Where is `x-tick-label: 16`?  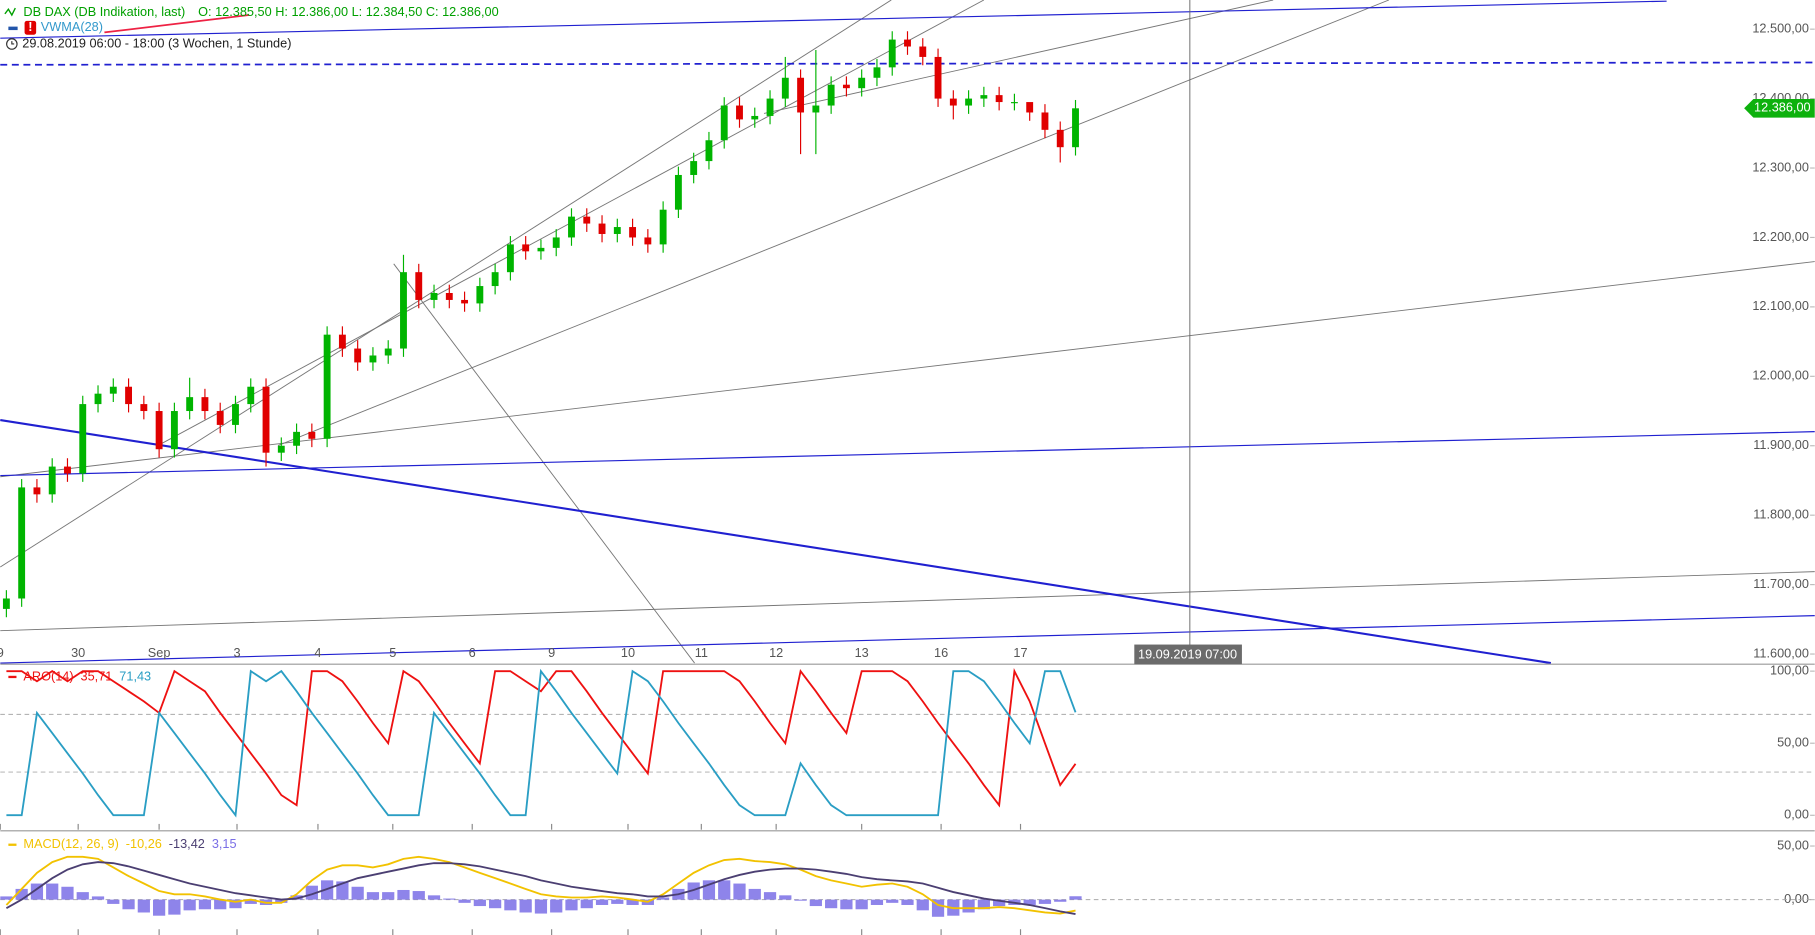 x-tick-label: 16 is located at coordinates (941, 652).